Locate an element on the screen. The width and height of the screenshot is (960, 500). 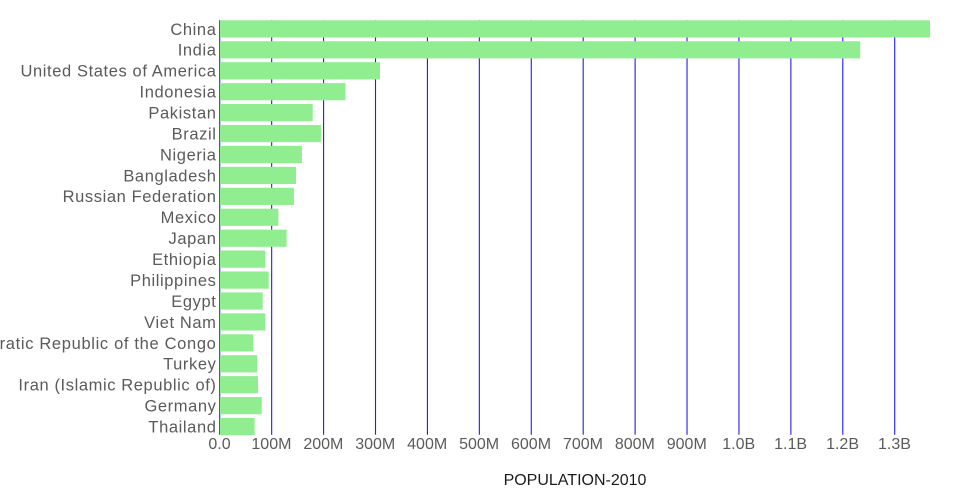
svg-text: 500M is located at coordinates (479, 444).